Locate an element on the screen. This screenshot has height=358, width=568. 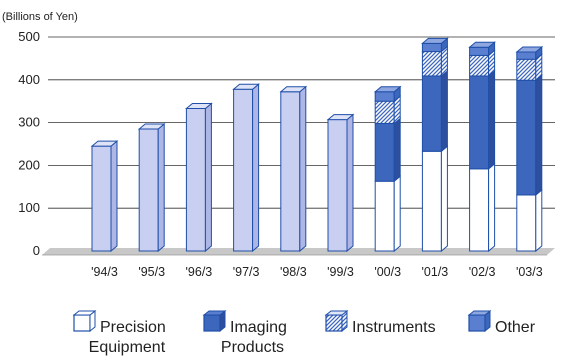
y-axis-tick-labels: 0 100 200 300 400 500 is located at coordinates (29, 143).